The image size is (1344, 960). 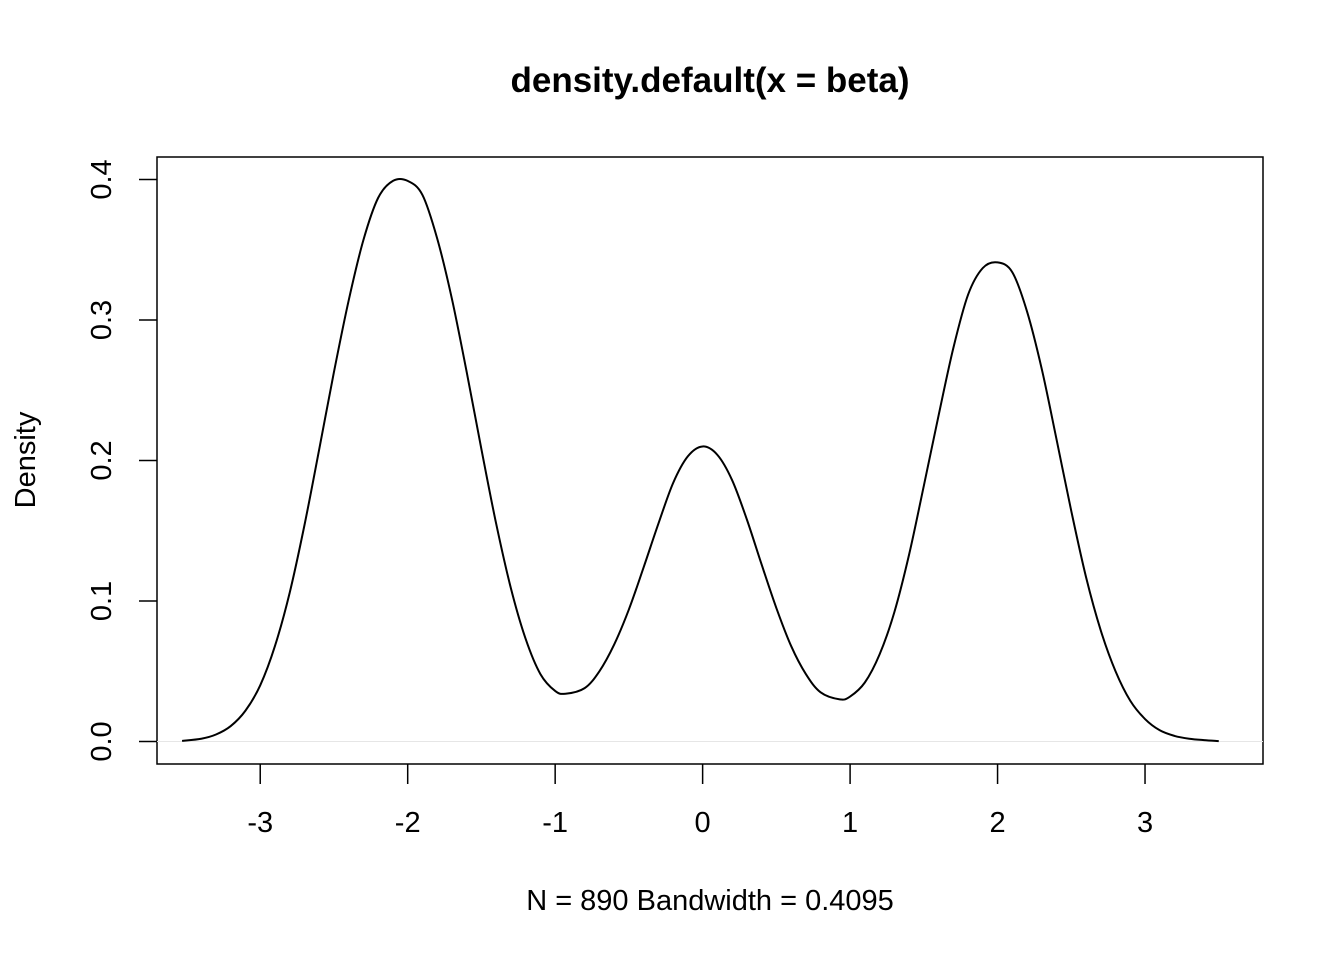 What do you see at coordinates (102, 601) in the screenshot?
I see `y-tick-label: 0.1` at bounding box center [102, 601].